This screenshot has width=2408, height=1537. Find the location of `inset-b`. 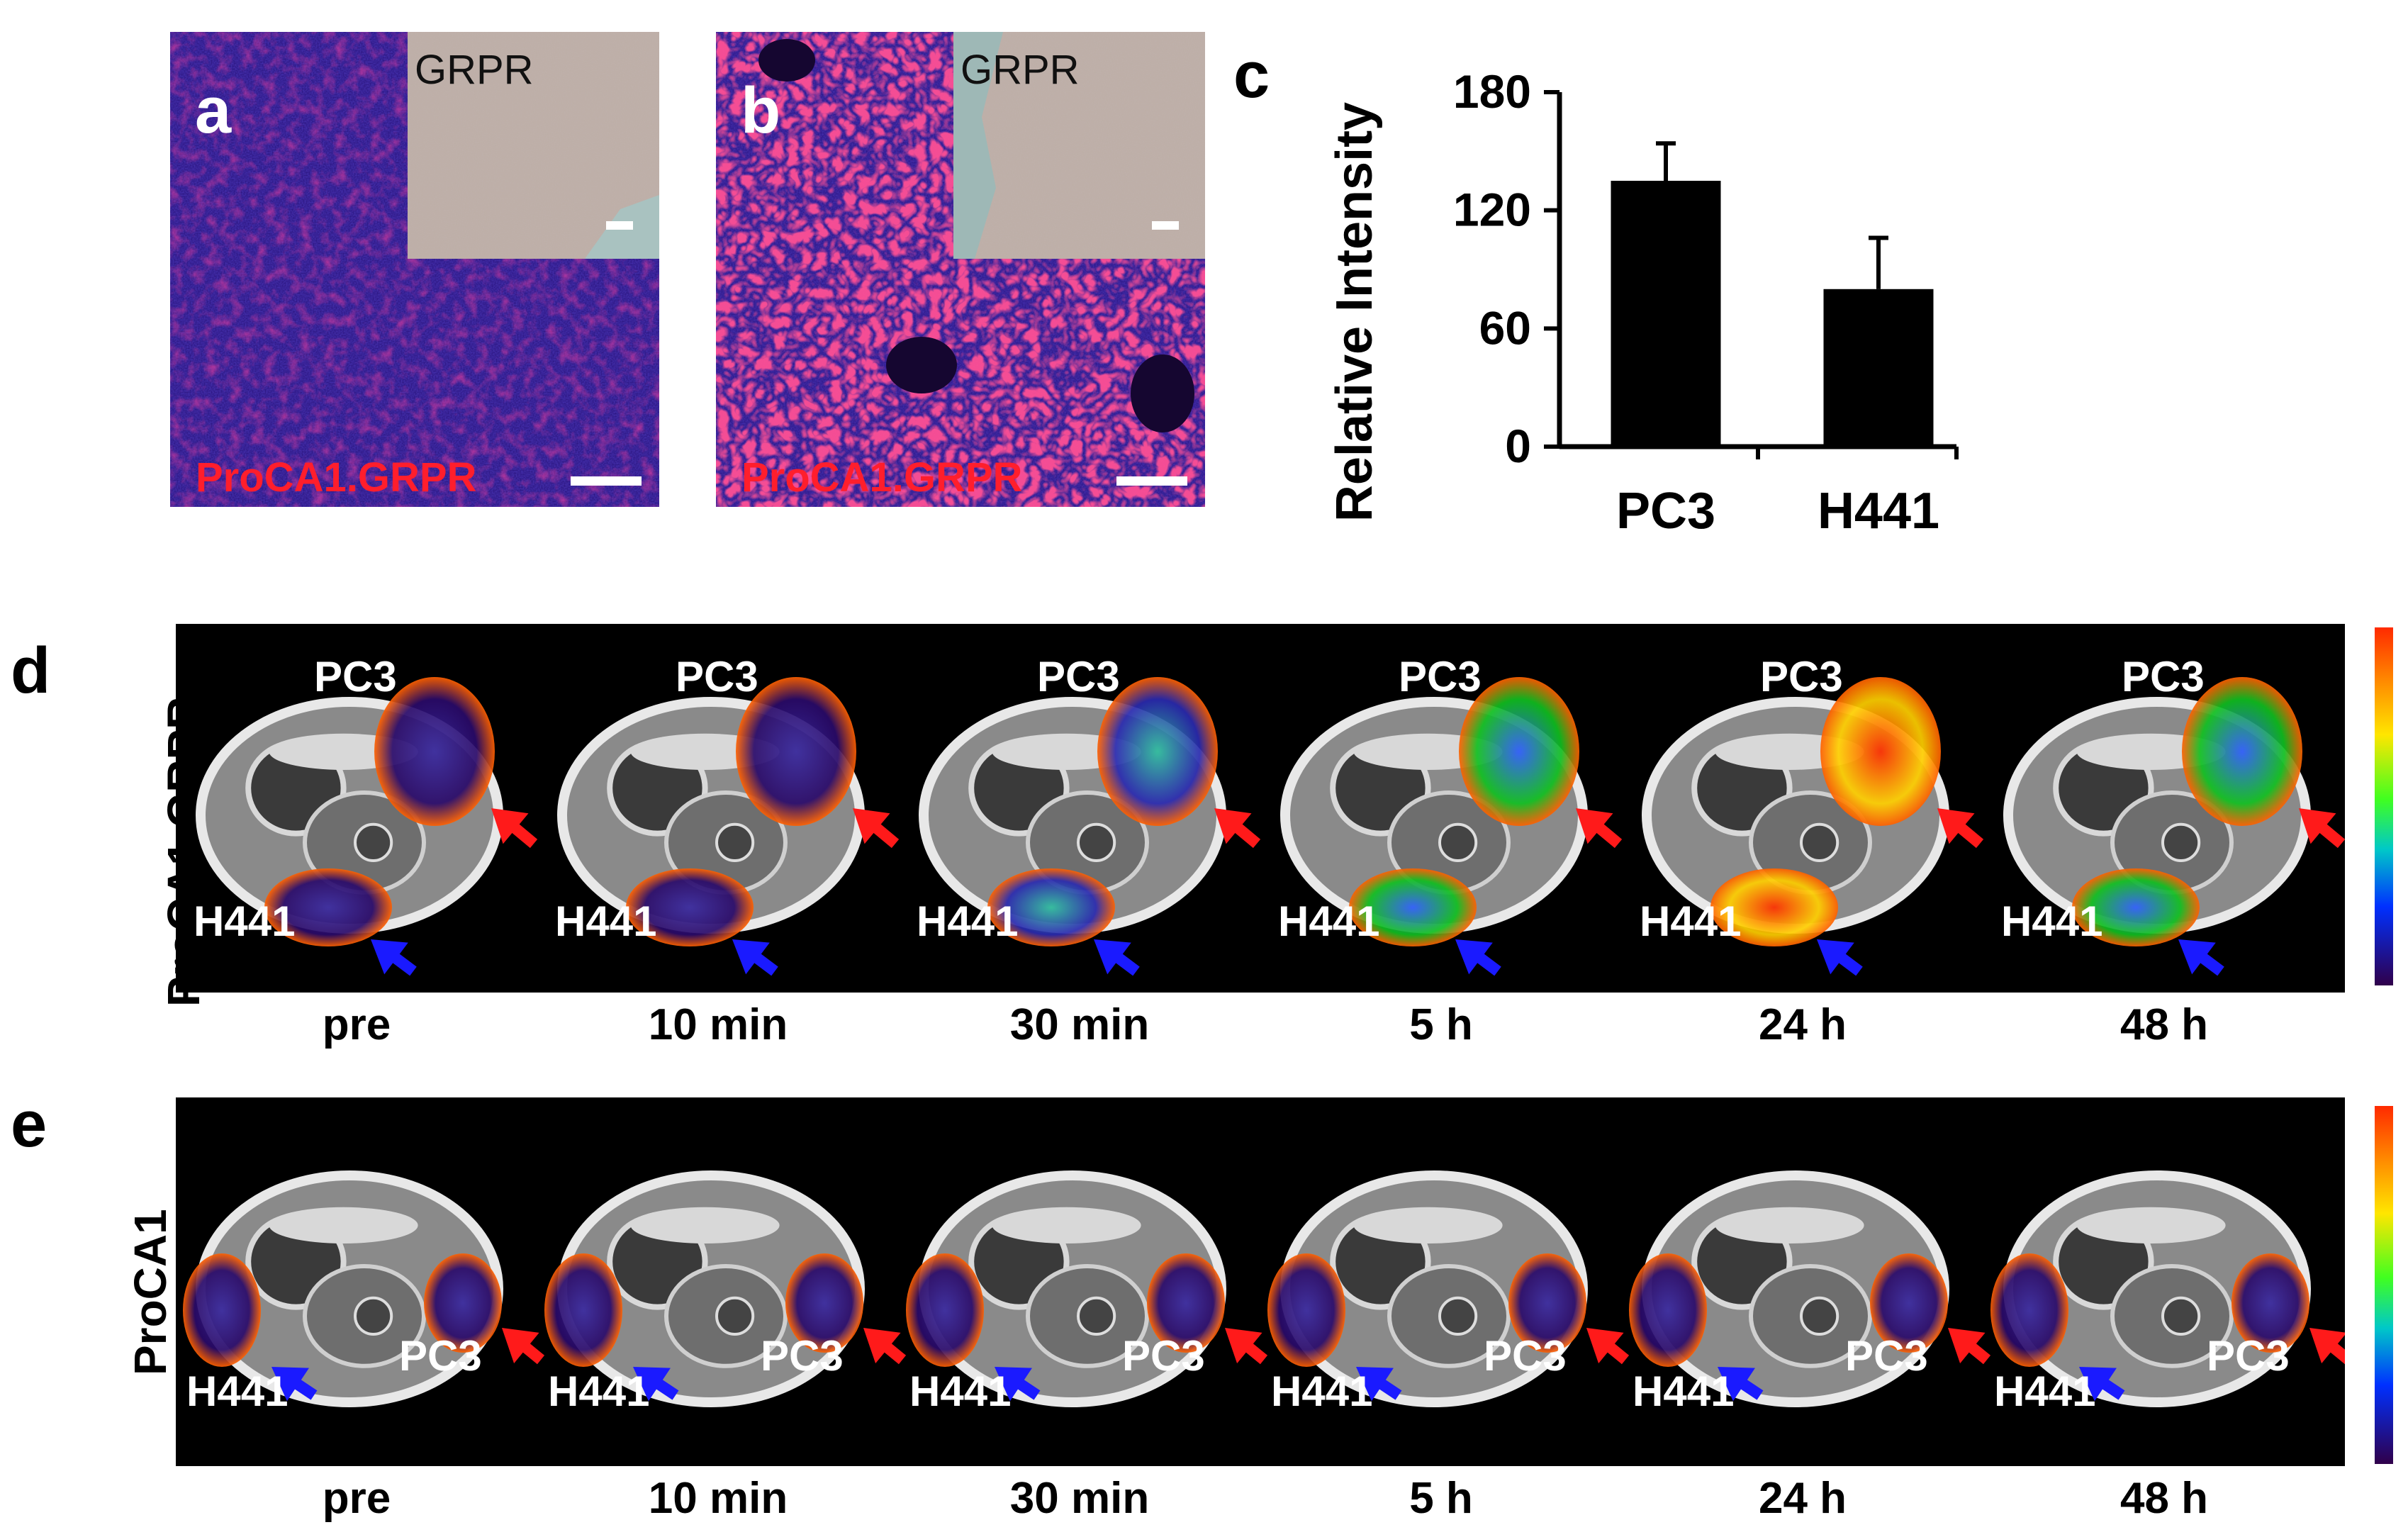

inset-b is located at coordinates (1079, 145).